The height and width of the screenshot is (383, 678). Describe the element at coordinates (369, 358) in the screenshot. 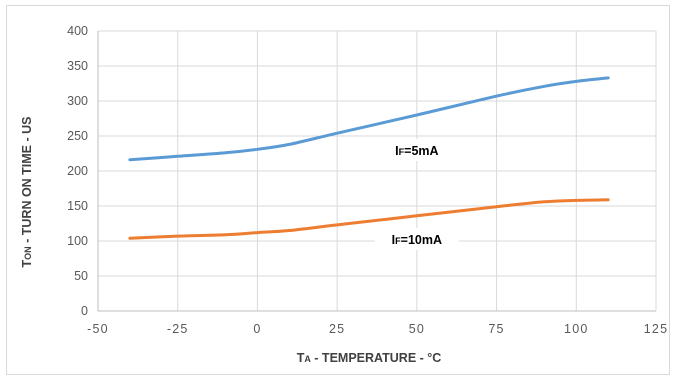

I see `x-axis-title: TA - TEMPERATURE - °C` at that location.